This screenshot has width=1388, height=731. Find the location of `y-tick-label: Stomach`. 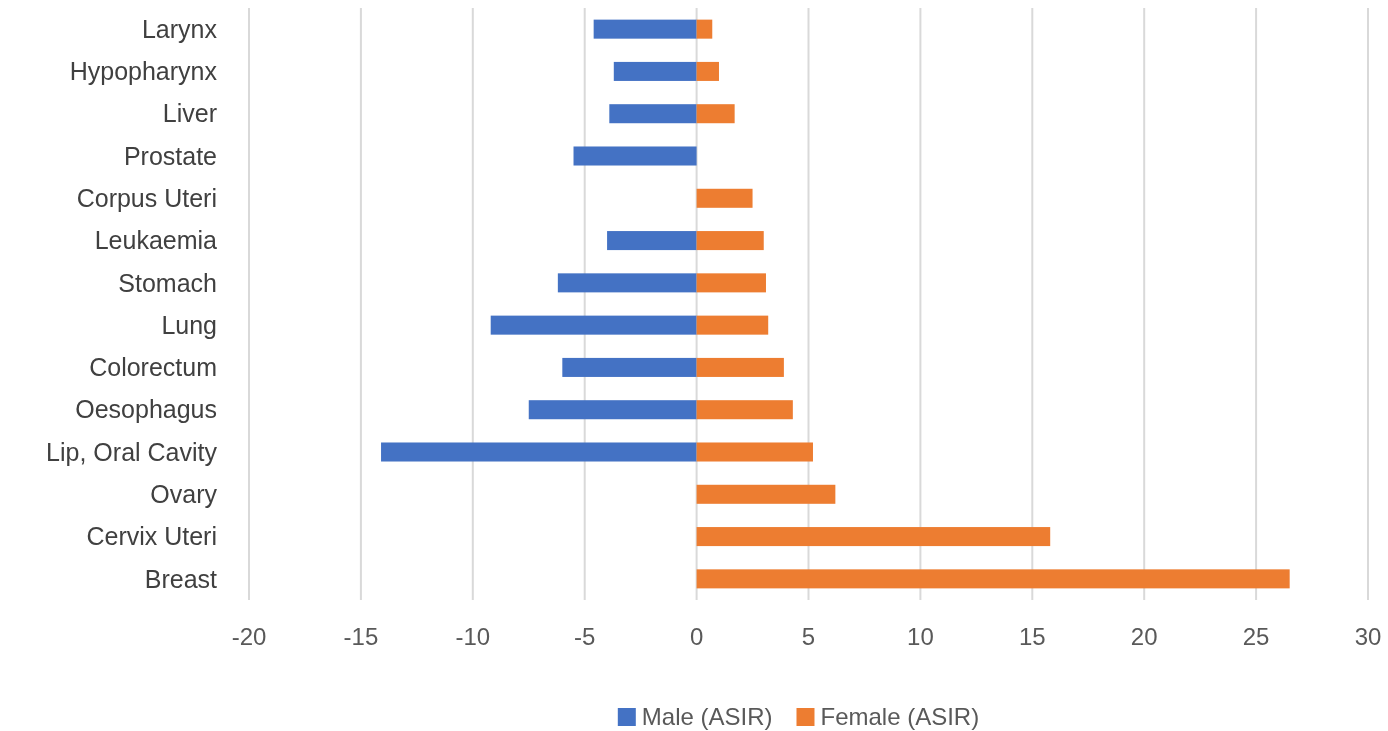

y-tick-label: Stomach is located at coordinates (167, 282).